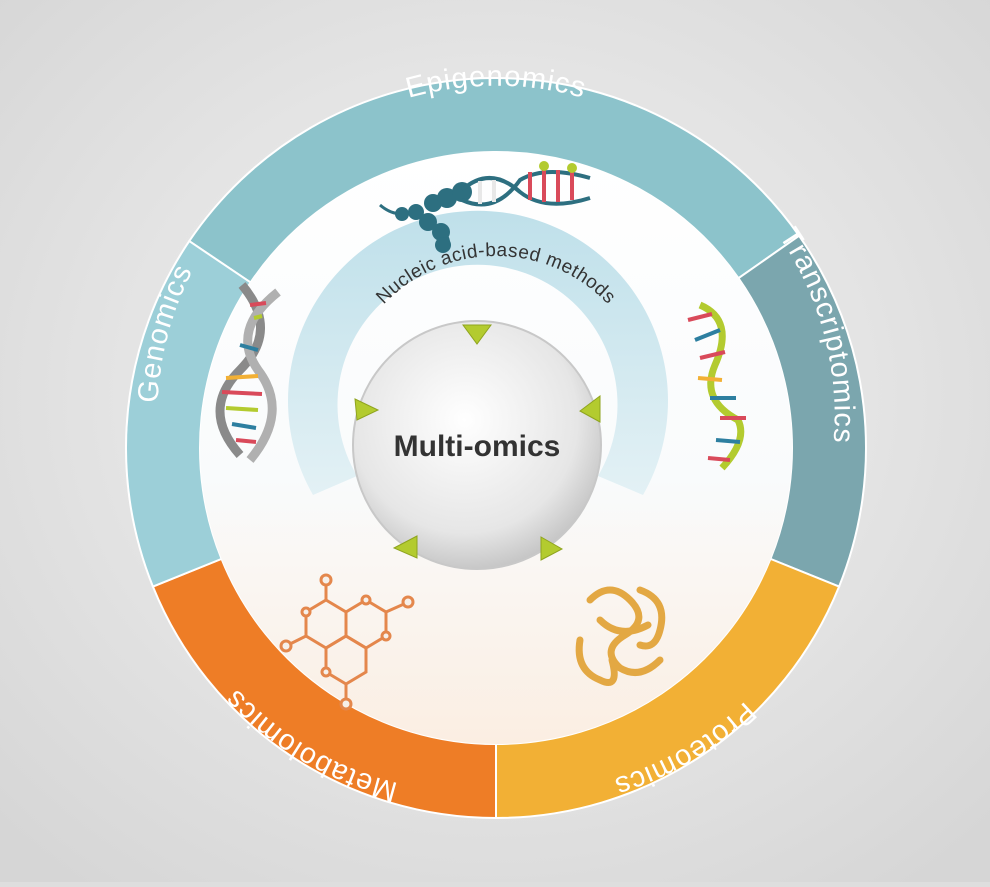 The image size is (990, 887). I want to click on rna-strand-icon, so click(716, 386).